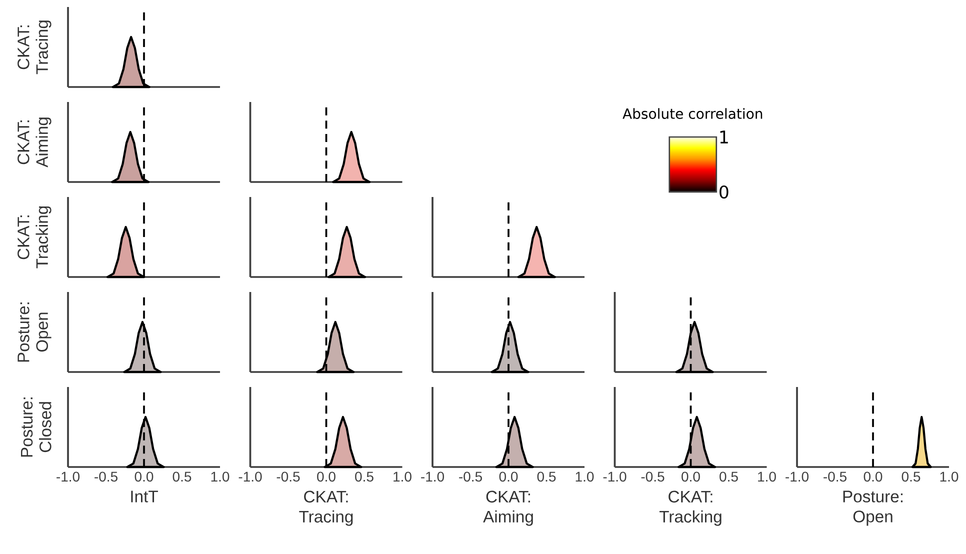  What do you see at coordinates (326, 508) in the screenshot?
I see `x-axis-title: CKAT: Tracing` at bounding box center [326, 508].